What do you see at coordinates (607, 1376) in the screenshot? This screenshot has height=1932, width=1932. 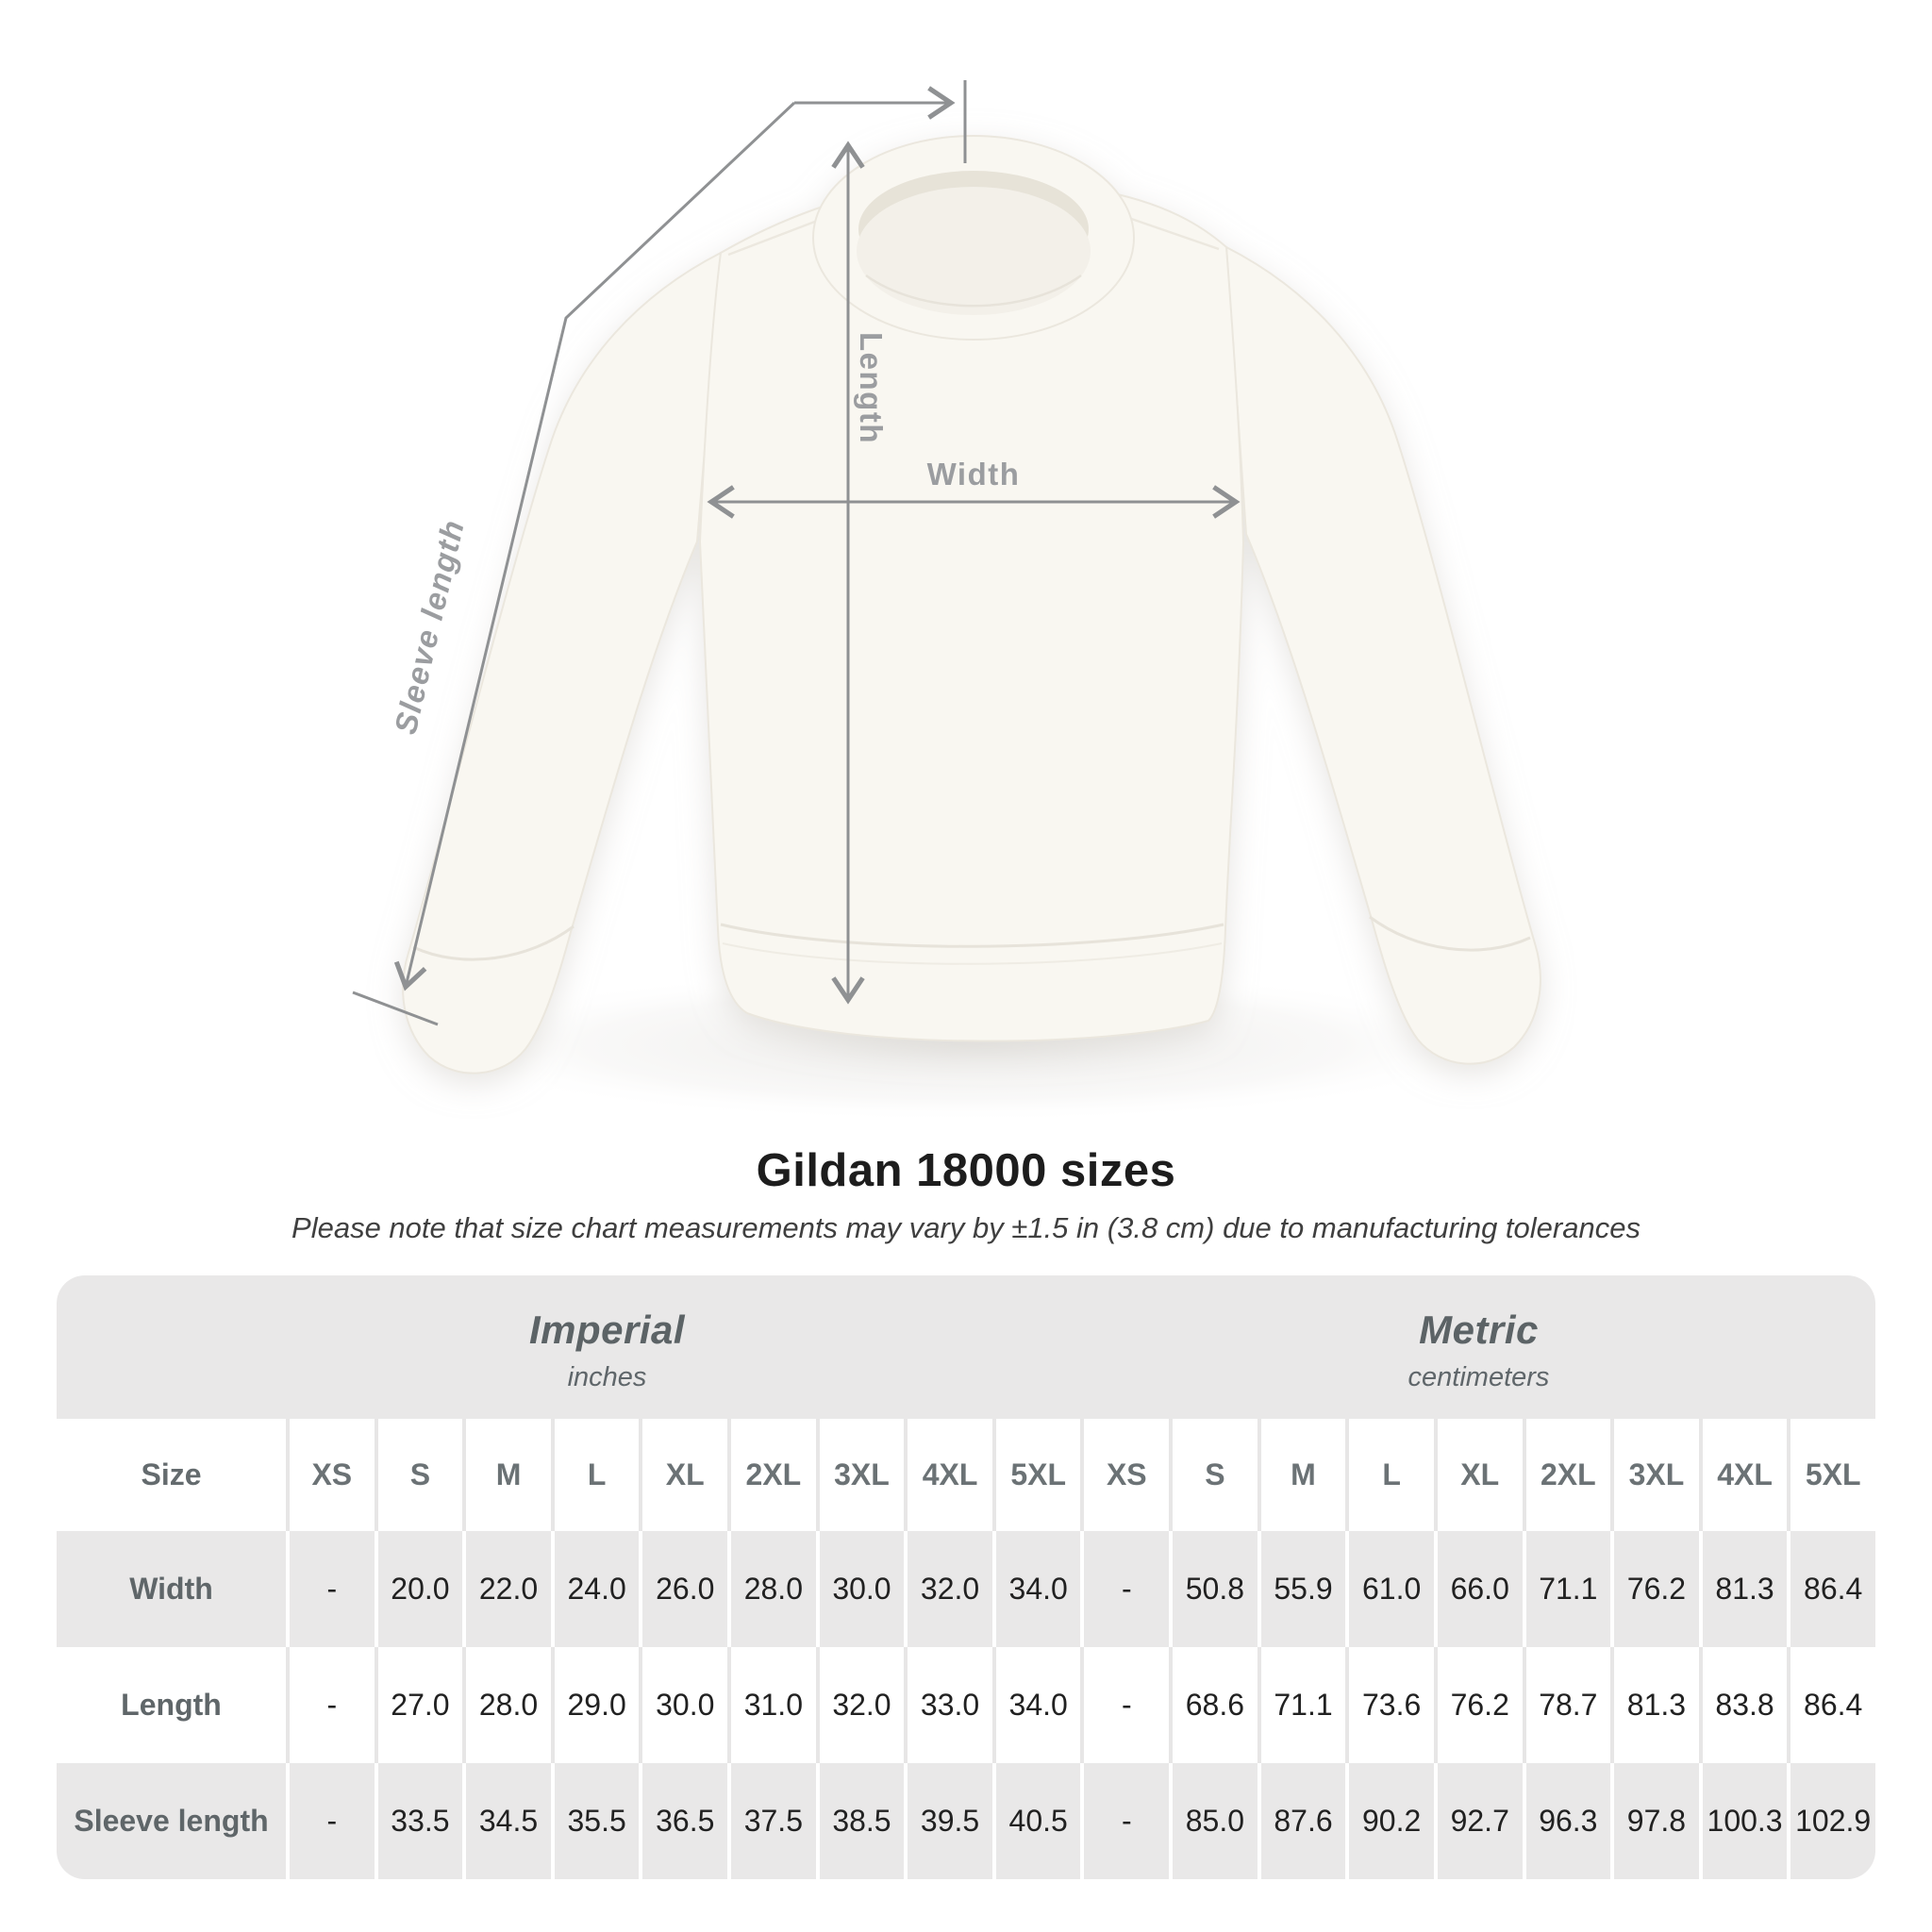 I see `imperial-subtitle: inches` at bounding box center [607, 1376].